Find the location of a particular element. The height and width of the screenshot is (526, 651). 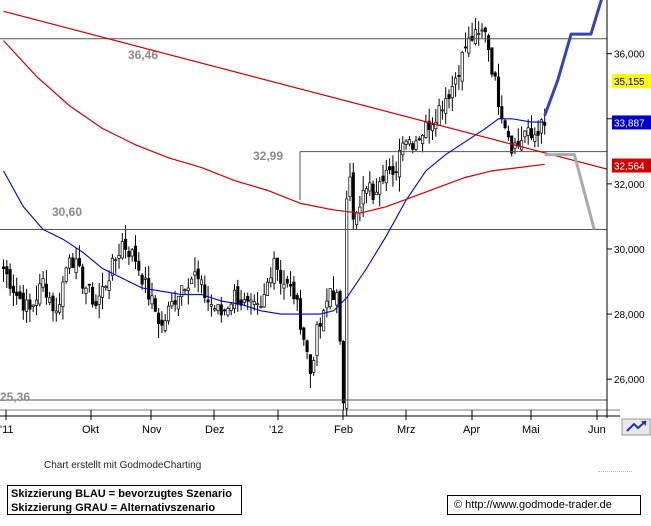

icon-arrow is located at coordinates (636, 426).